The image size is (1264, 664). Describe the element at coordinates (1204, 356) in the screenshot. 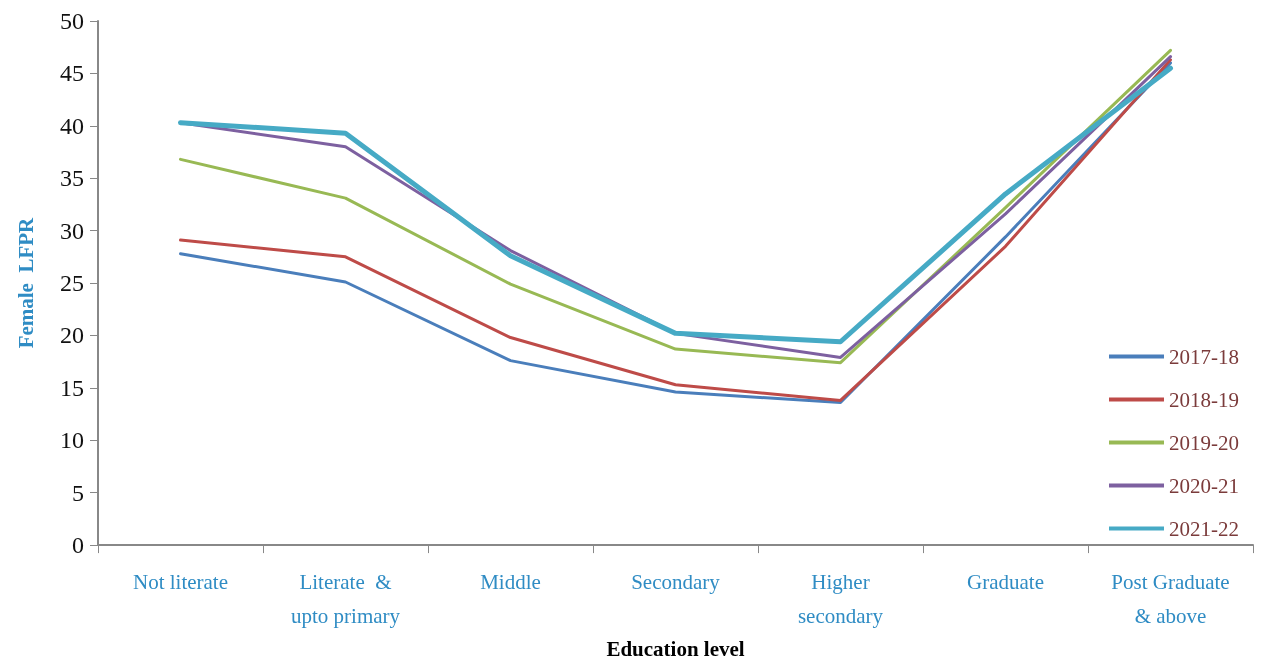

I see `legend-label: 2017-18` at that location.